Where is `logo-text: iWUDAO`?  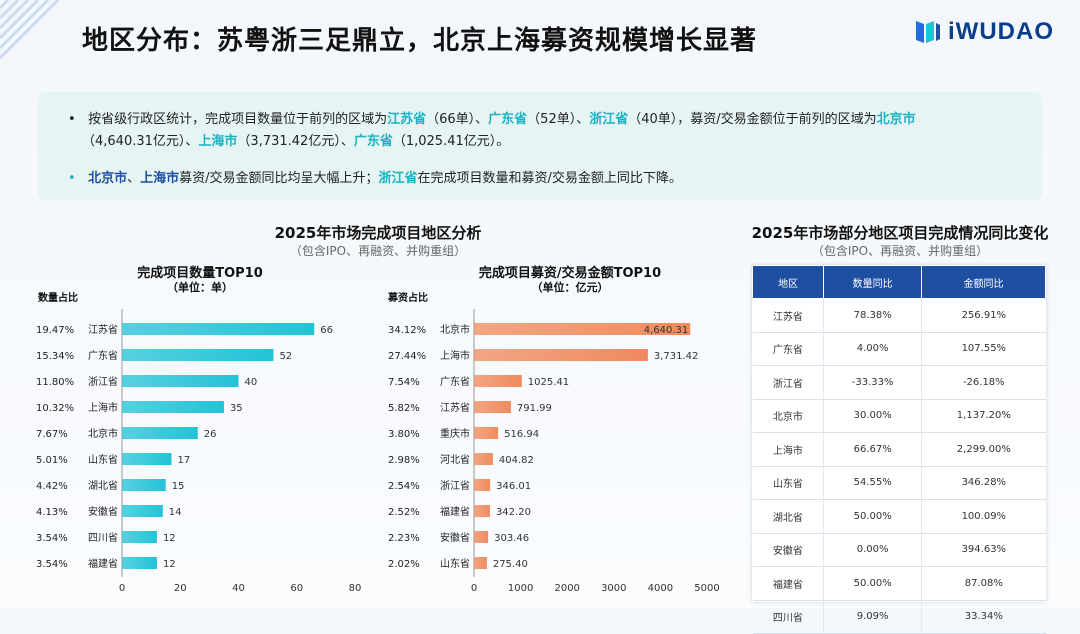
logo-text: iWUDAO is located at coordinates (1001, 31).